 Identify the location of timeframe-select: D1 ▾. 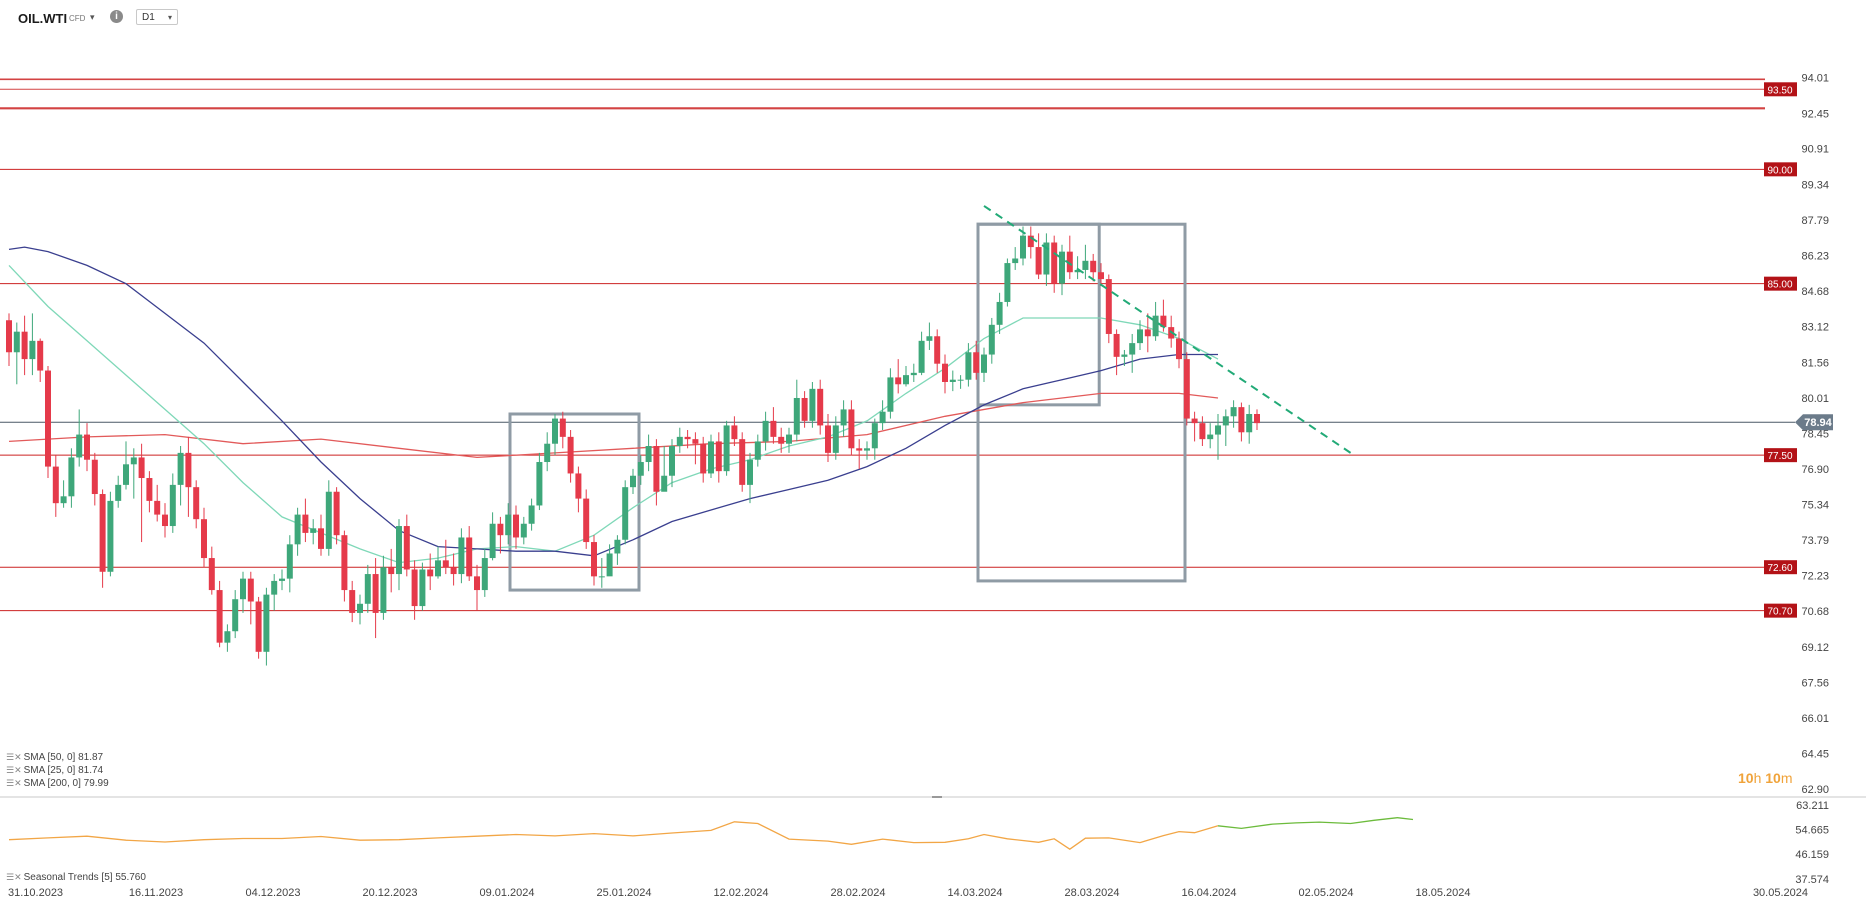
(157, 17).